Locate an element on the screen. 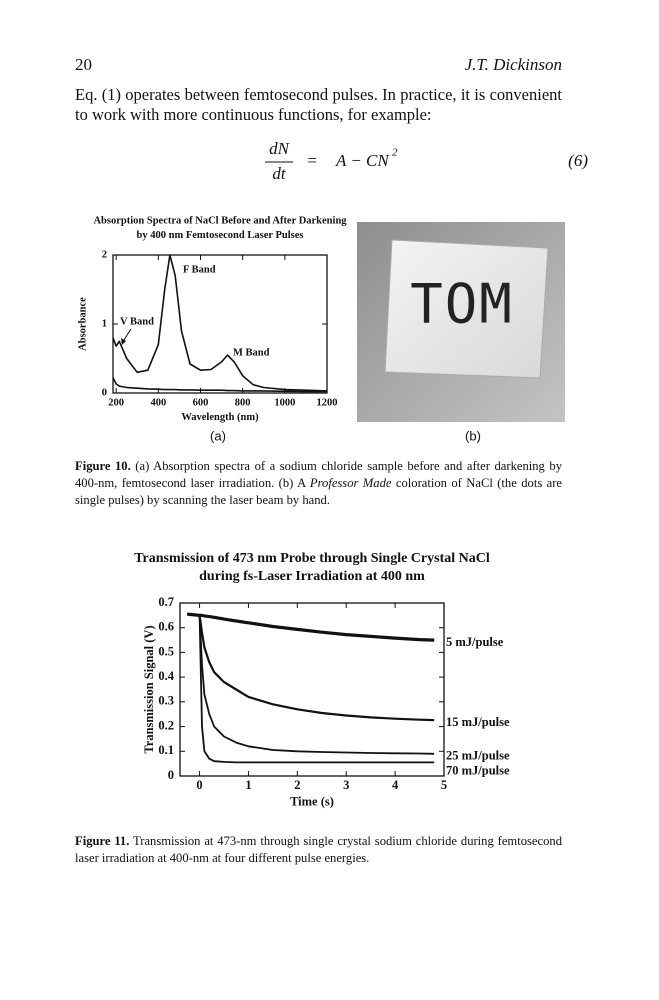 This screenshot has width=659, height=1000. x-axis-label: Wavelength (nm) is located at coordinates (220, 417).